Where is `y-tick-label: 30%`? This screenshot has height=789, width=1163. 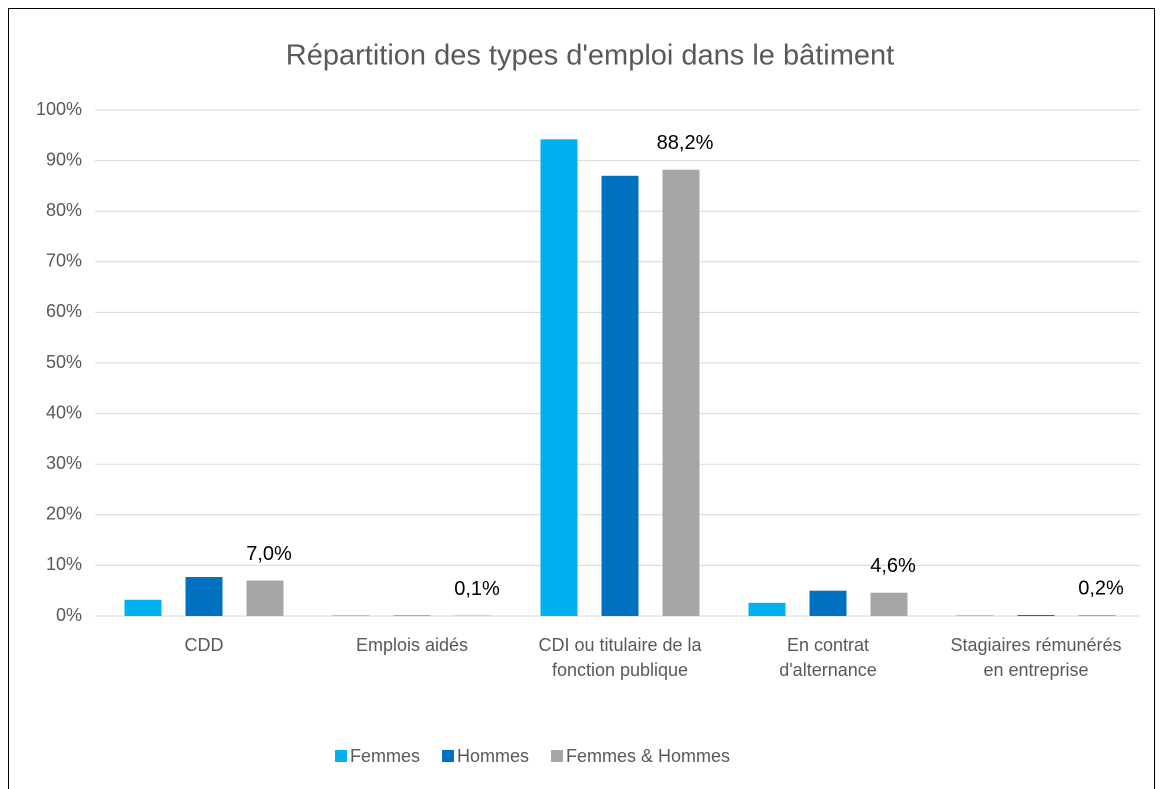 y-tick-label: 30% is located at coordinates (64, 463).